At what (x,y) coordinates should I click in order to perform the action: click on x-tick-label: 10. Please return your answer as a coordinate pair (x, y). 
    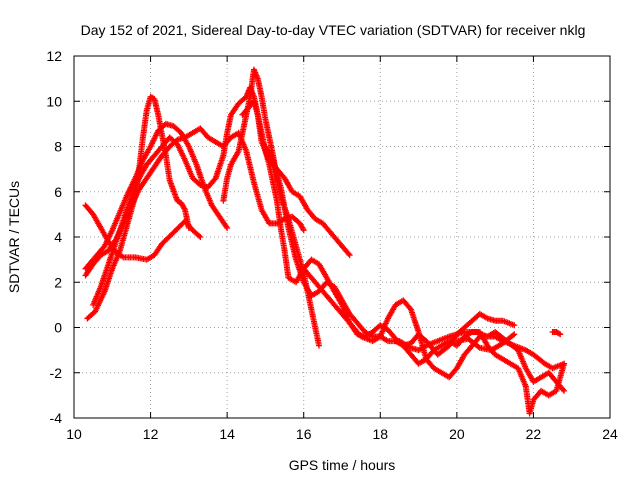
    Looking at the image, I should click on (74, 434).